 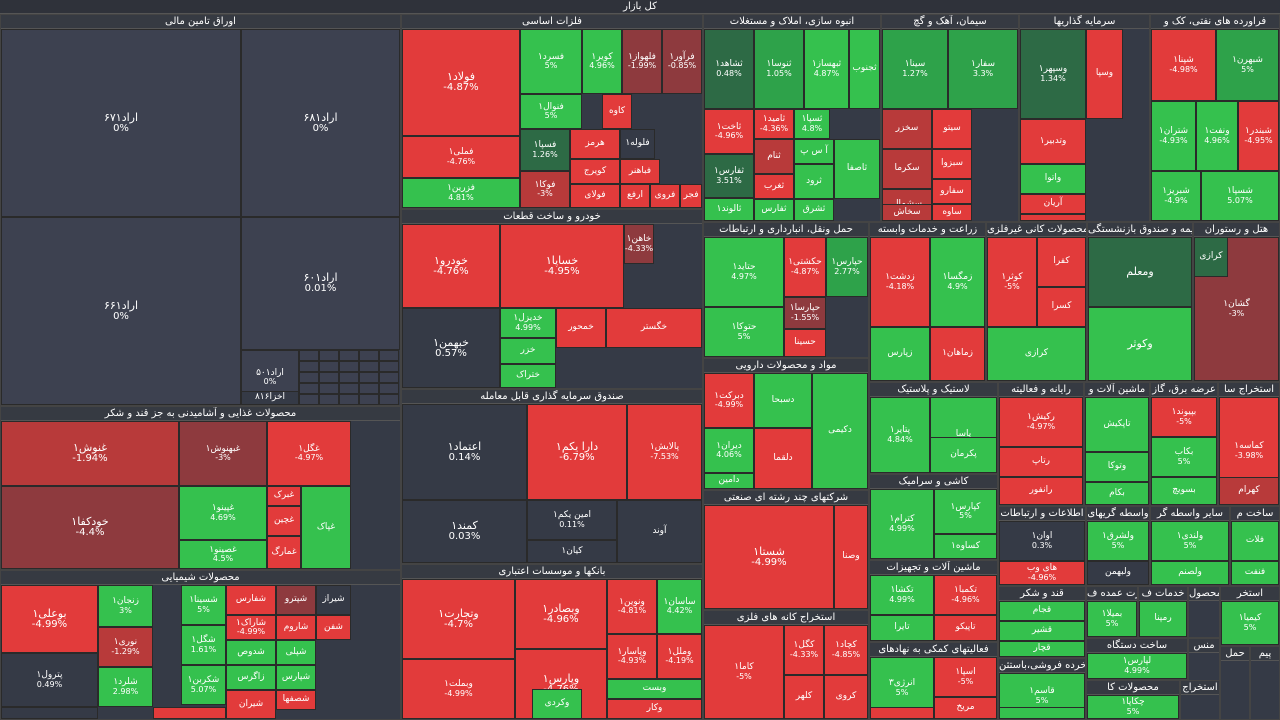 What do you see at coordinates (902, 628) in the screenshot?
I see `stock-tile: تایرا` at bounding box center [902, 628].